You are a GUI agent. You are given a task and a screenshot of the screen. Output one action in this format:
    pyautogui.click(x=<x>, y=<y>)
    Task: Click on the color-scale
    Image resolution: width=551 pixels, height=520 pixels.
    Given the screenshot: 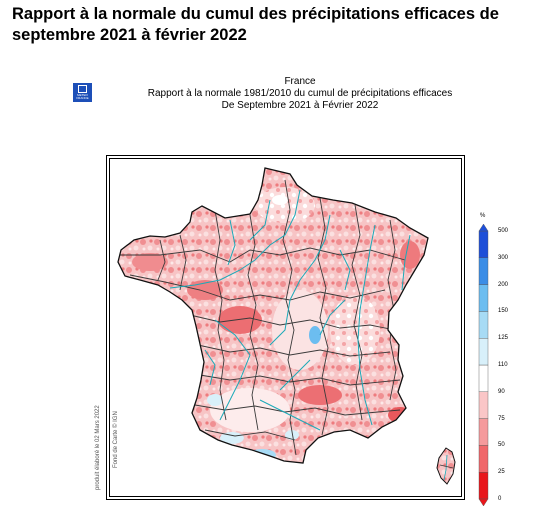 What is the action you would take?
    pyautogui.click(x=483, y=365)
    